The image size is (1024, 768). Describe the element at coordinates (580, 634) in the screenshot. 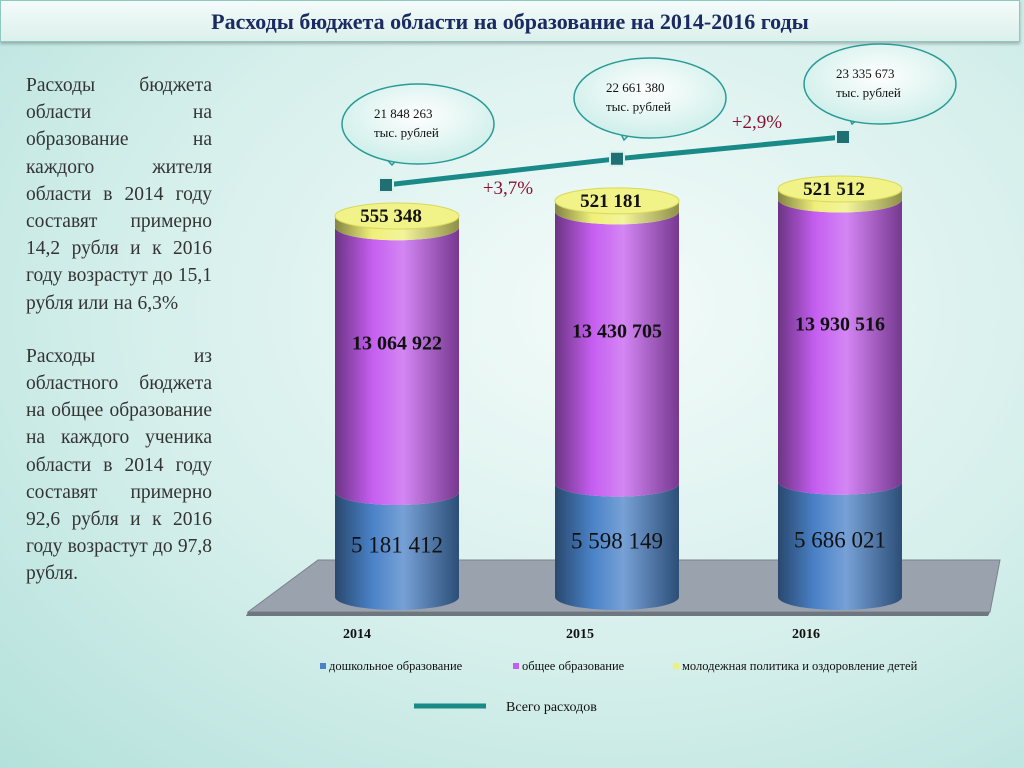

I see `category-label-2015: 2015` at that location.